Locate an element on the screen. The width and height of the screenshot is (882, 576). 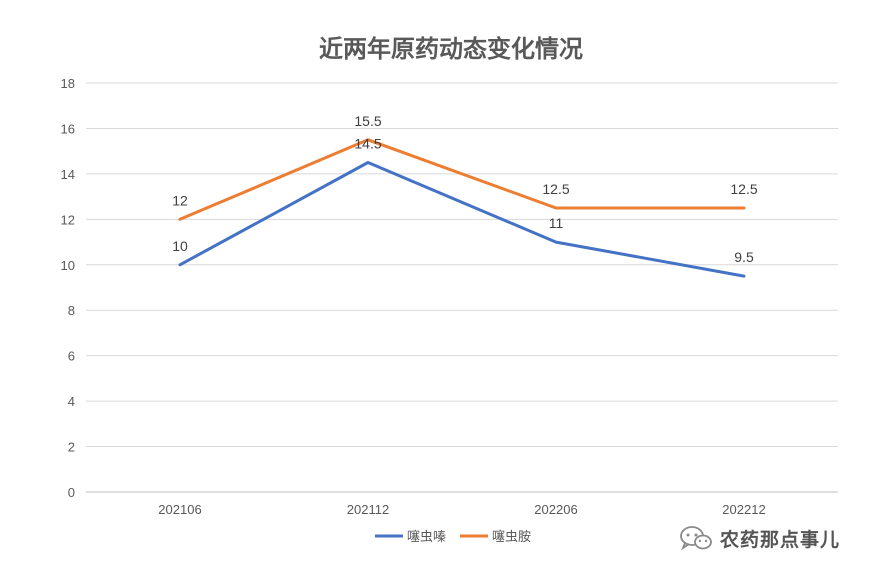
y-axis-ticks: 0 2 4 6 8 10 12 14 16 18 is located at coordinates (68, 288).